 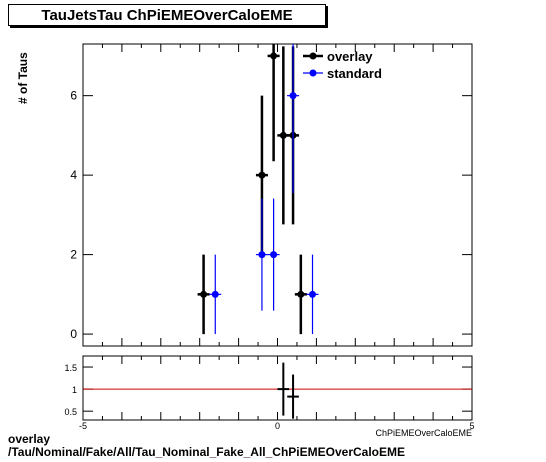 What do you see at coordinates (423, 433) in the screenshot?
I see `x-axis-label: ChPiEMEOverCaloEME` at bounding box center [423, 433].